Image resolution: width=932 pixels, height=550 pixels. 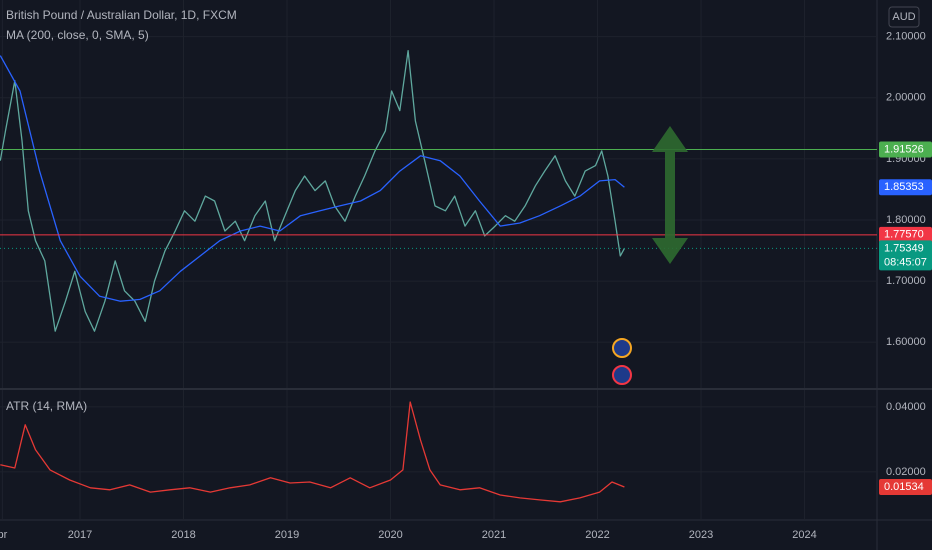 What do you see at coordinates (804, 535) in the screenshot?
I see `x-tick-label: 2024` at bounding box center [804, 535].